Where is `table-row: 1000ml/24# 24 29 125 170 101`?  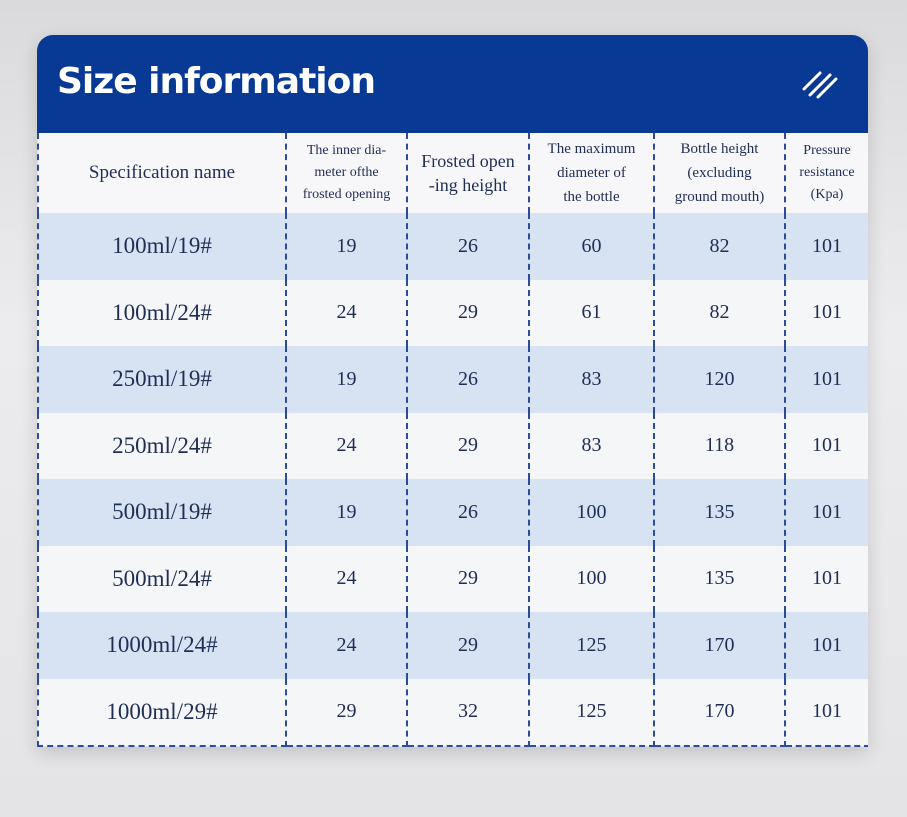 table-row: 1000ml/24# 24 29 125 170 101 is located at coordinates (452, 645).